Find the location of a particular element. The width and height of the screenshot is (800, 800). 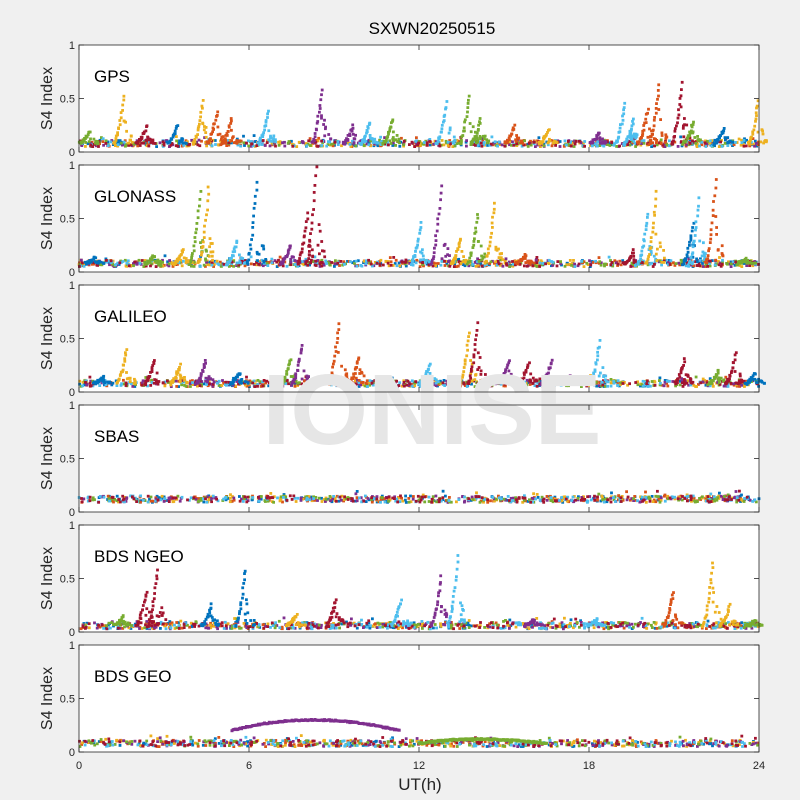

s4-points is located at coordinates (418, 216).